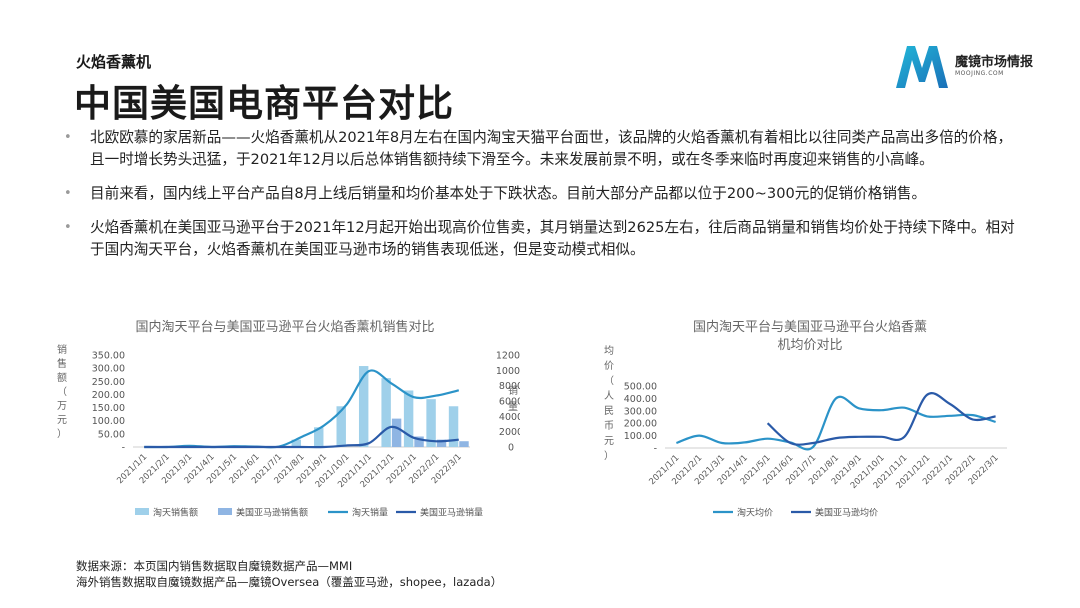 Image resolution: width=1080 pixels, height=608 pixels. I want to click on page-subtitle: 火焰香薰机, so click(114, 62).